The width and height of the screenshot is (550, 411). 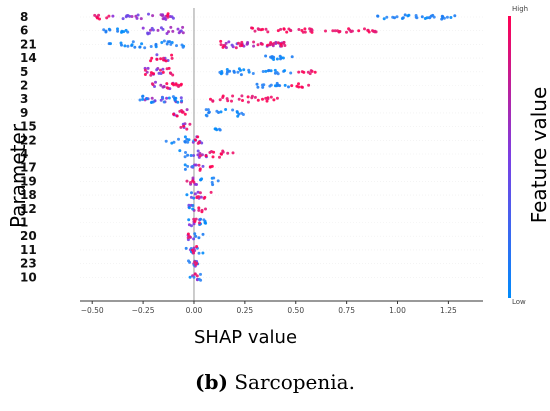 I want to click on figure-caption: (b) Sarcopenia., so click(x=275, y=382).